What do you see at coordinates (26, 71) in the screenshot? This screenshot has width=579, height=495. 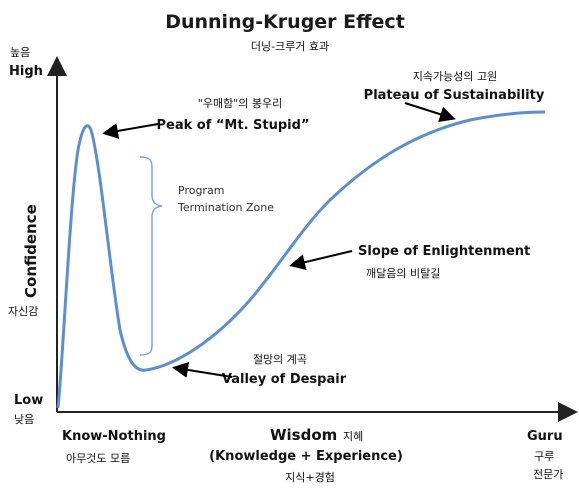 I see `y-high-label: High` at bounding box center [26, 71].